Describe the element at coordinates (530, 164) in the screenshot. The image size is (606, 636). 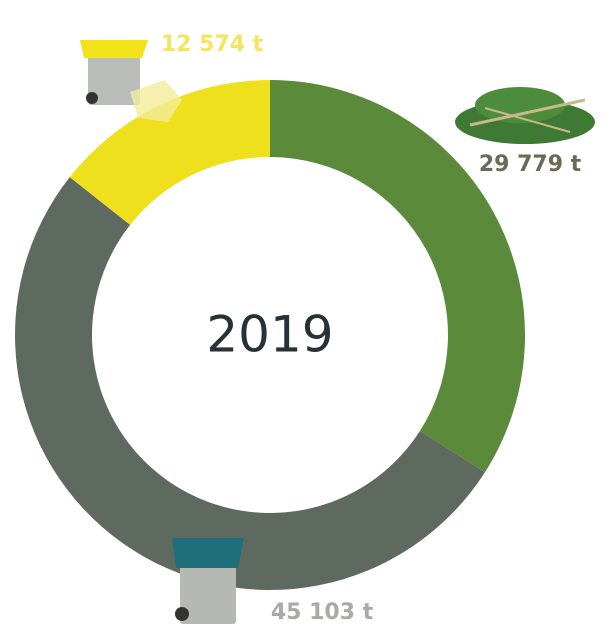
I see `value-label: 29 779 t` at that location.